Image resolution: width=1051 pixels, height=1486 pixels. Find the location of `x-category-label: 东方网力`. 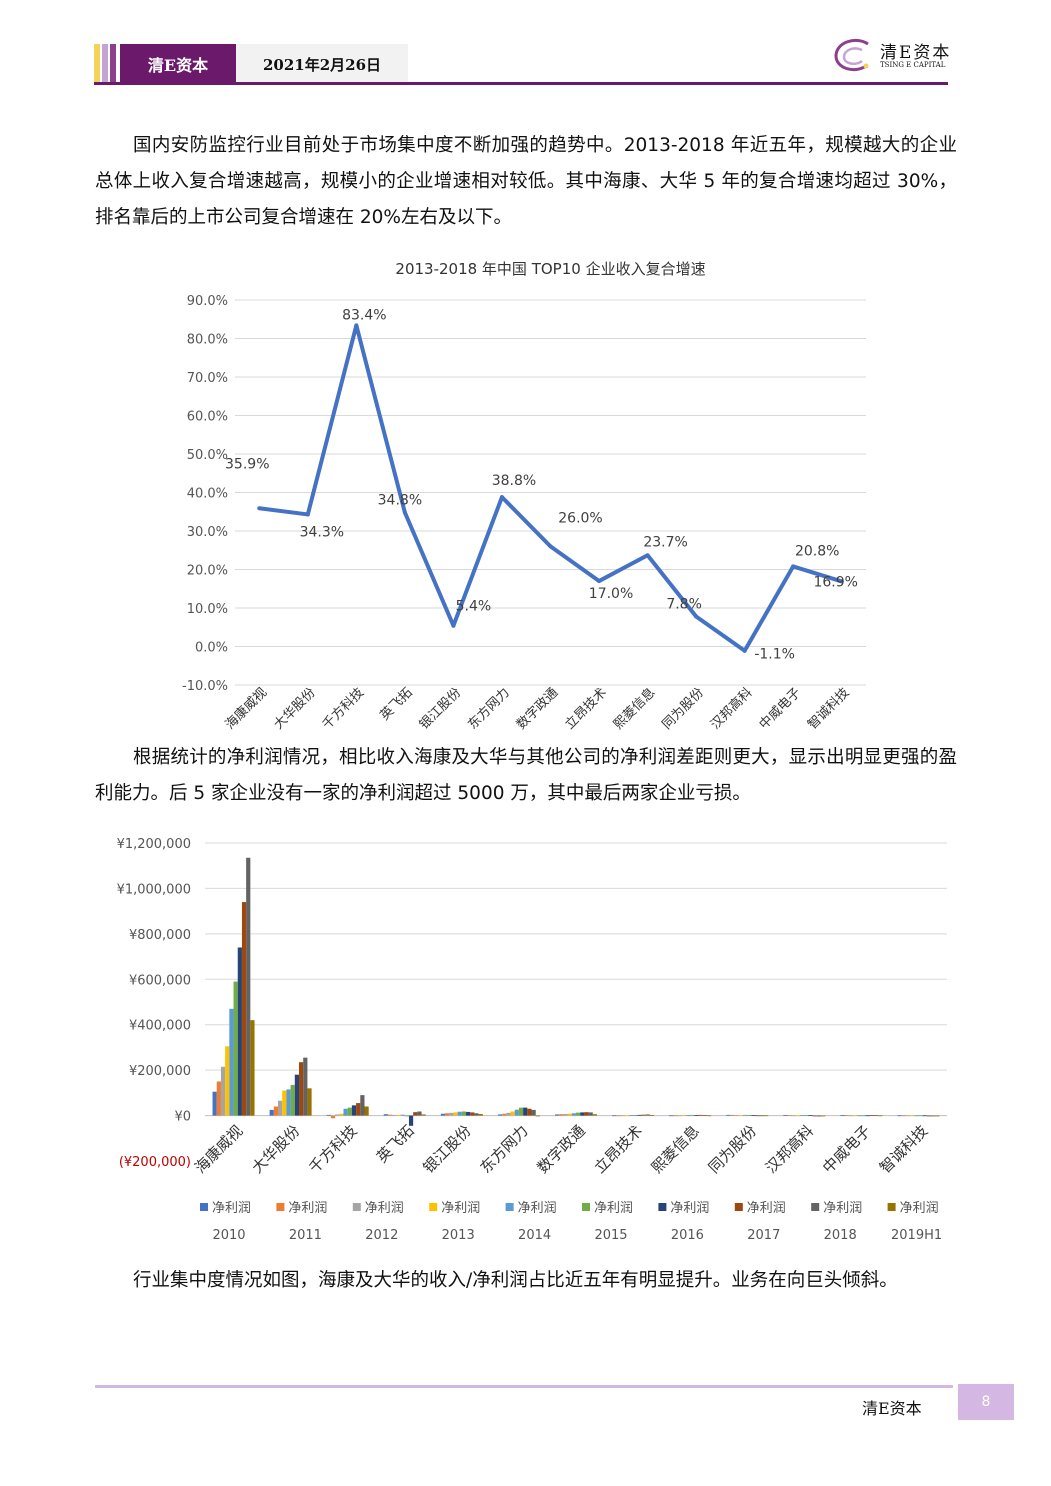

x-category-label: 东方网力 is located at coordinates (504, 1149).